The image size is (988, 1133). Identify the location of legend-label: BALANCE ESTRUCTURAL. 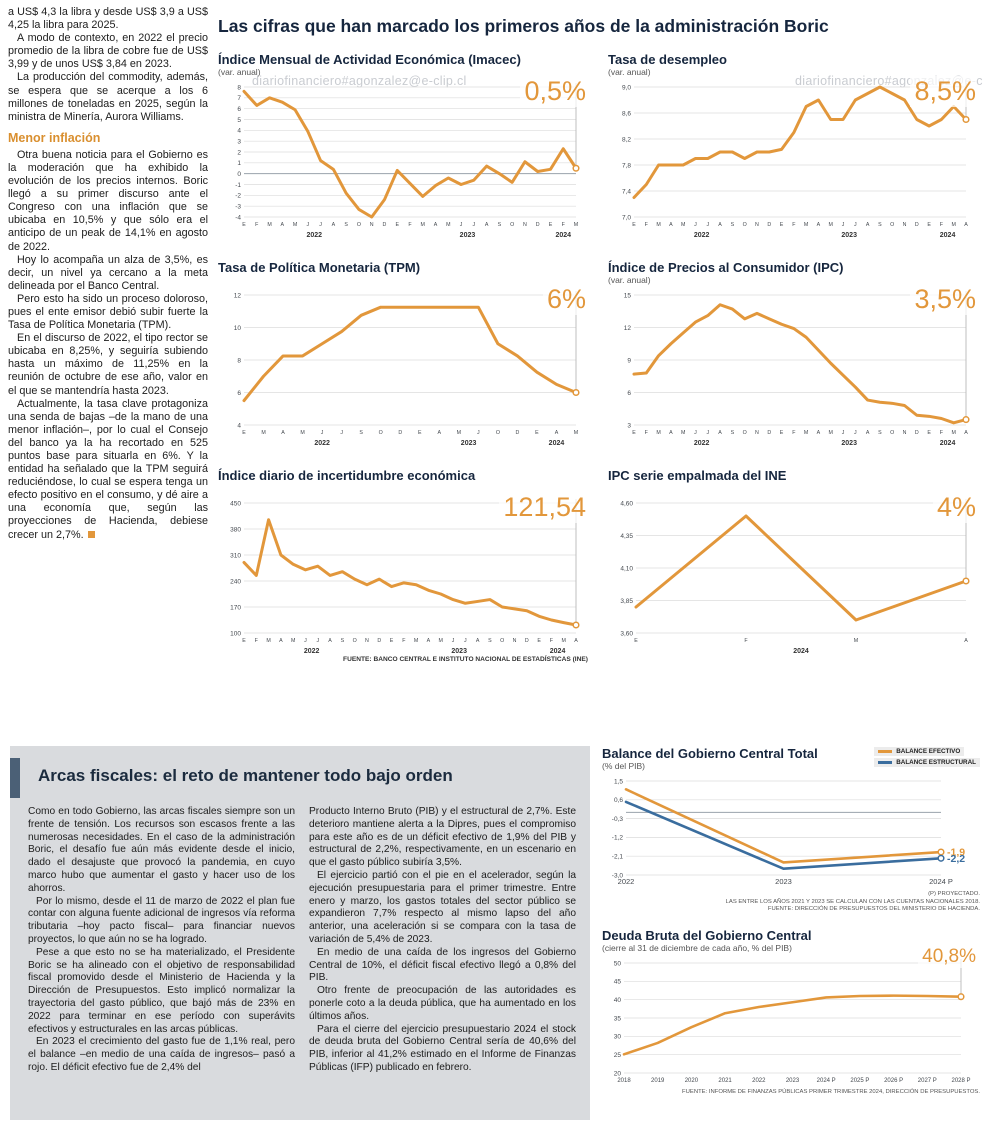
(936, 762).